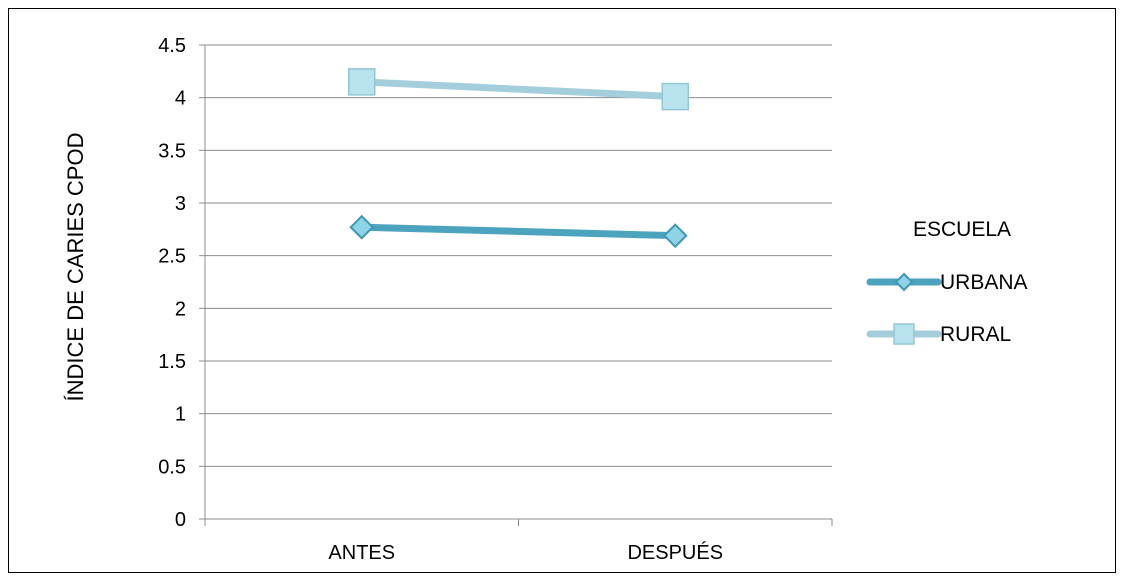  I want to click on y-tick-label: 1, so click(180, 415).